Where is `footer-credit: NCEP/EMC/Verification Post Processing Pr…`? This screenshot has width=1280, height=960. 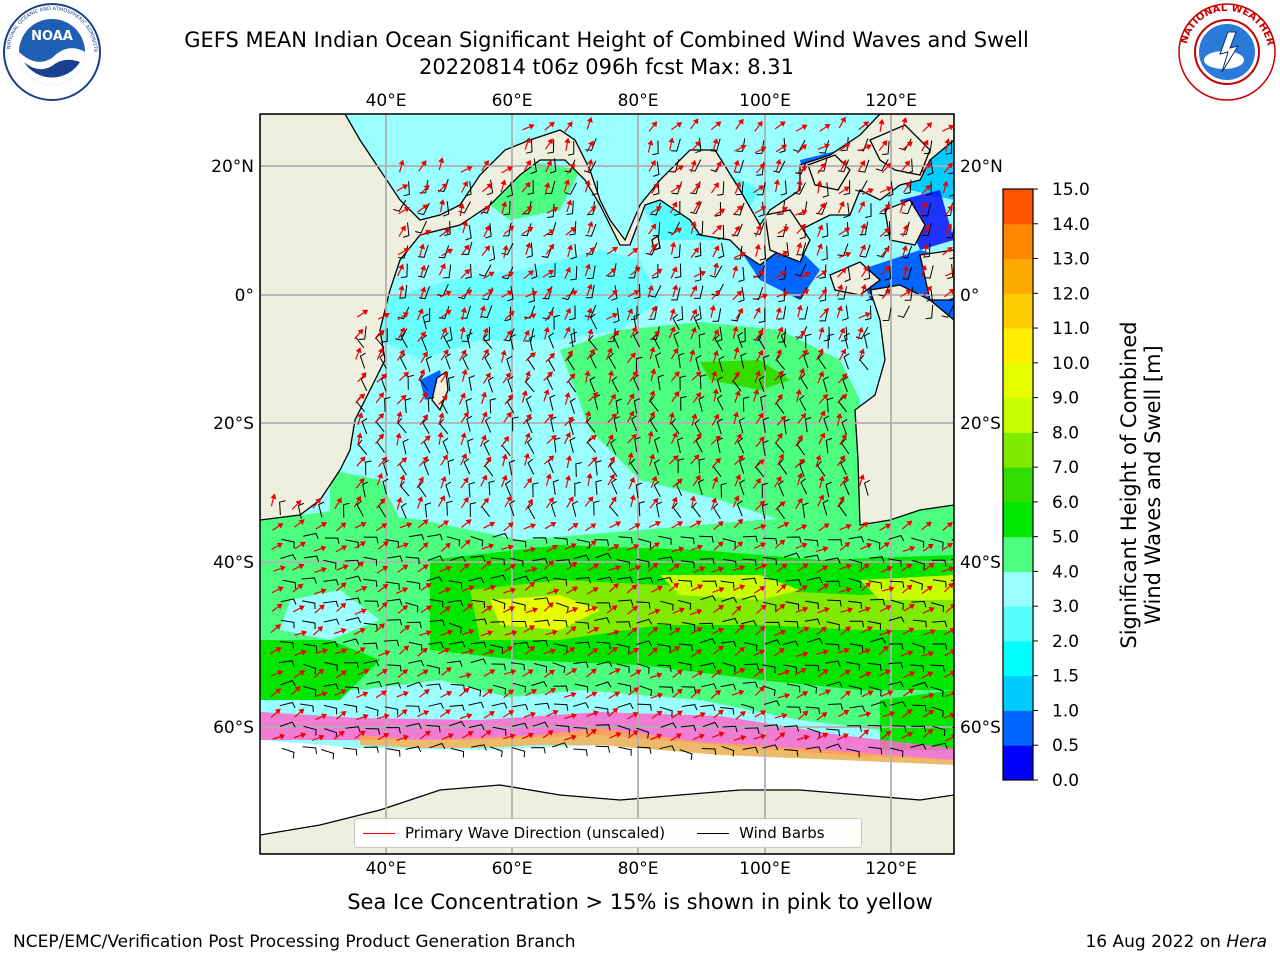 footer-credit: NCEP/EMC/Verification Post Processing Pr… is located at coordinates (294, 942).